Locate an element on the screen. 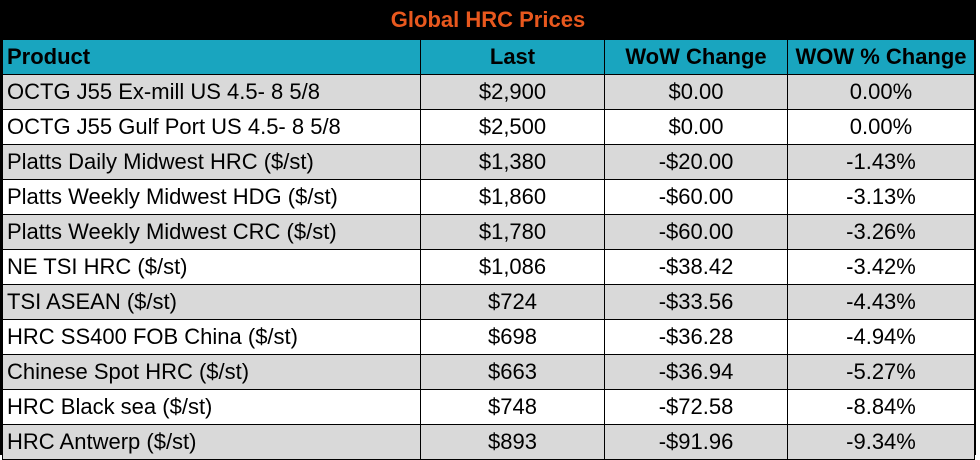 The width and height of the screenshot is (980, 460). product-cell: Platts Weekly Midwest CRC ($/st) is located at coordinates (211, 232).